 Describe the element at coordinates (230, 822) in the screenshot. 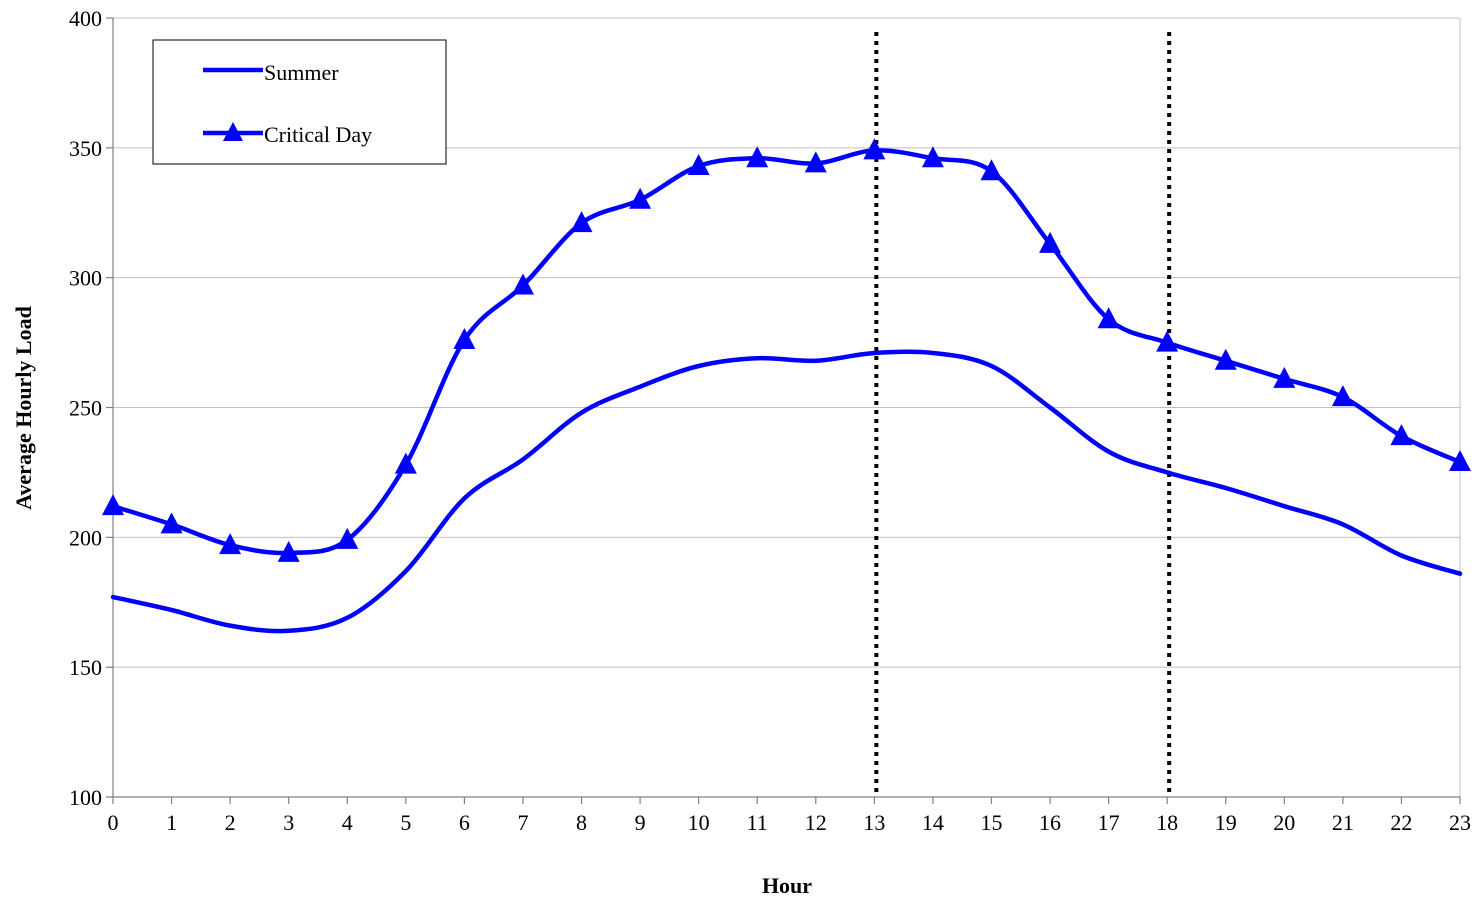

I see `x-tick-label: 2` at that location.